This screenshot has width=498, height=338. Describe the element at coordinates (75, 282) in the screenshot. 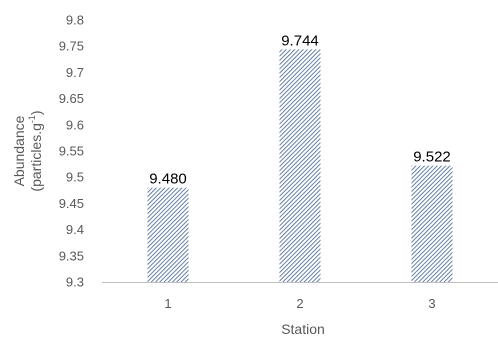

I see `y-tick-label: 9.3` at that location.